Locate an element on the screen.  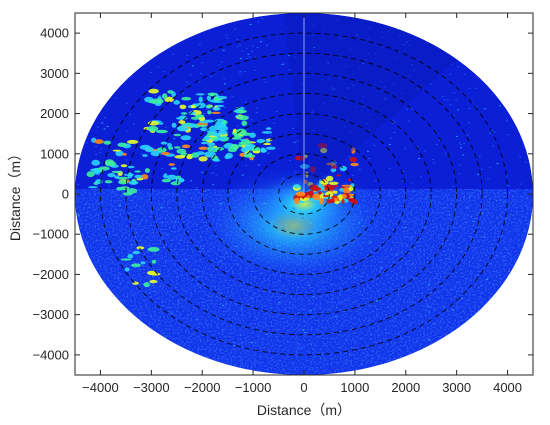
x-tick-label: −3000 is located at coordinates (151, 387).